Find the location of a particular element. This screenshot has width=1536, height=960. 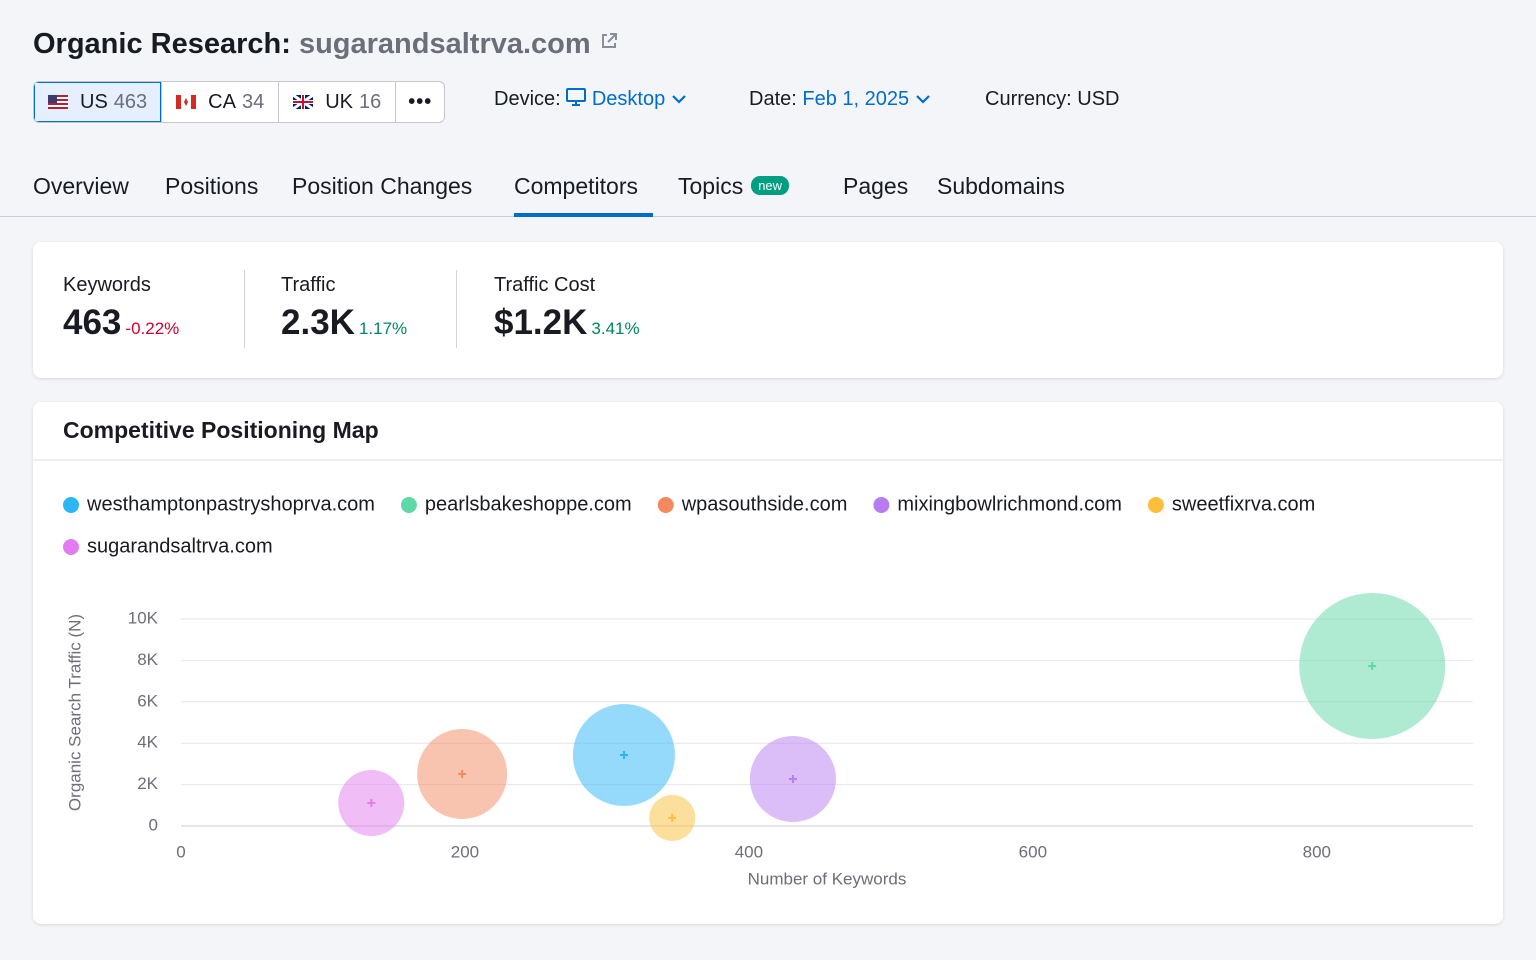

legend-label: wpasouthside.com is located at coordinates (764, 504).